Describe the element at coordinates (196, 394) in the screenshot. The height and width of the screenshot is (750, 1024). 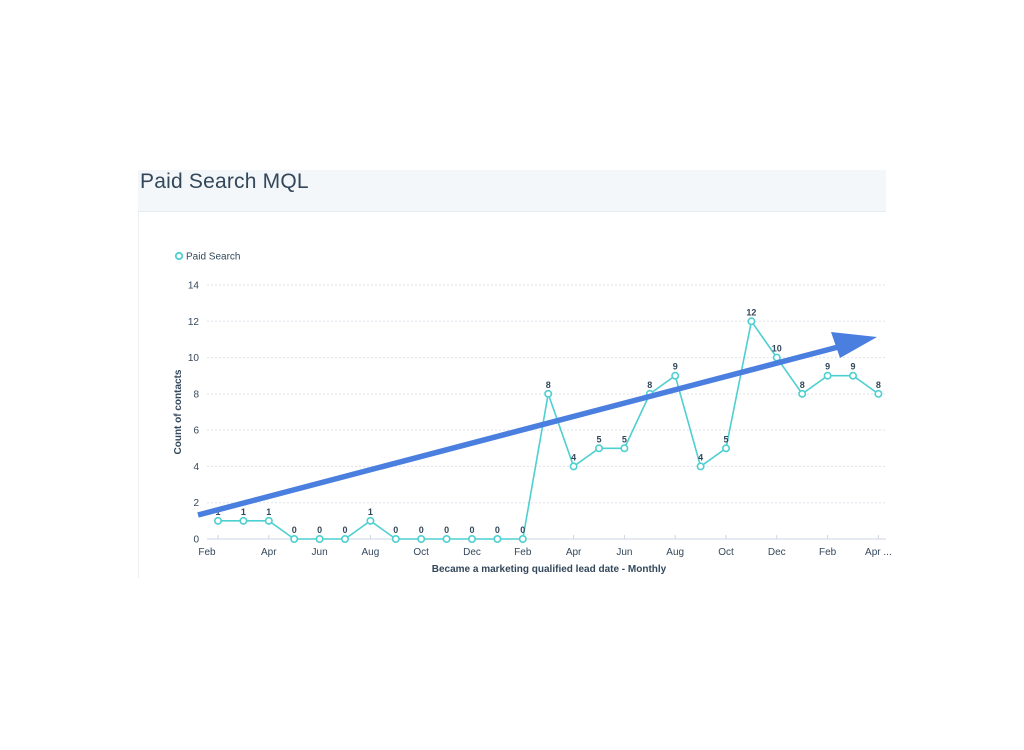
I see `y-tick-label: 8` at that location.